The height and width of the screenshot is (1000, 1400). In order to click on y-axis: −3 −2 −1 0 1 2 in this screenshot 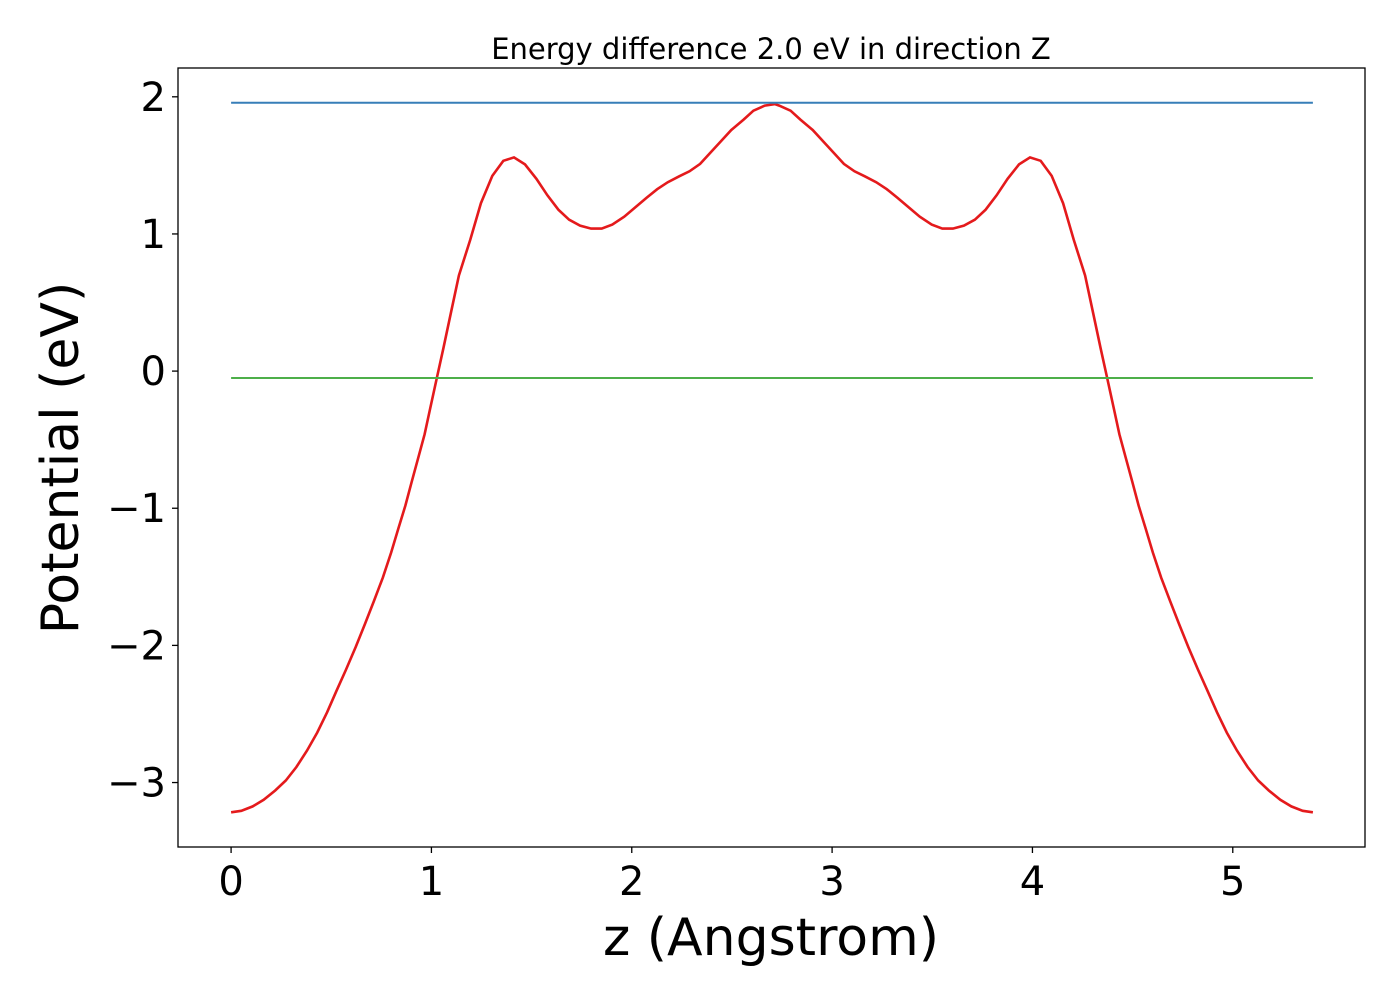, I will do `click(142, 441)`.